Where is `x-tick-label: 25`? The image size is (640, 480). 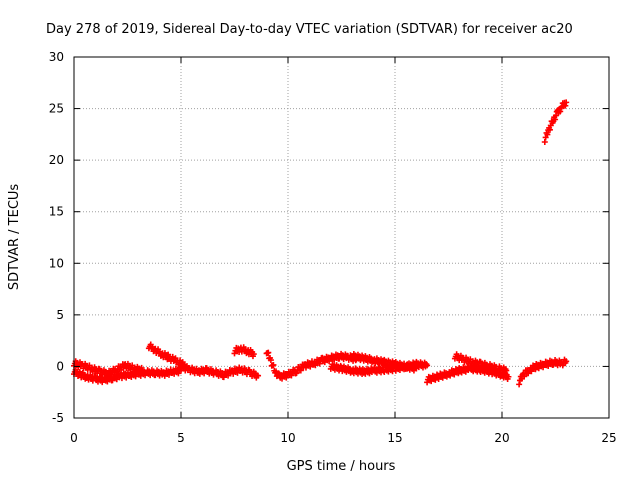 x-tick-label: 25 is located at coordinates (608, 438).